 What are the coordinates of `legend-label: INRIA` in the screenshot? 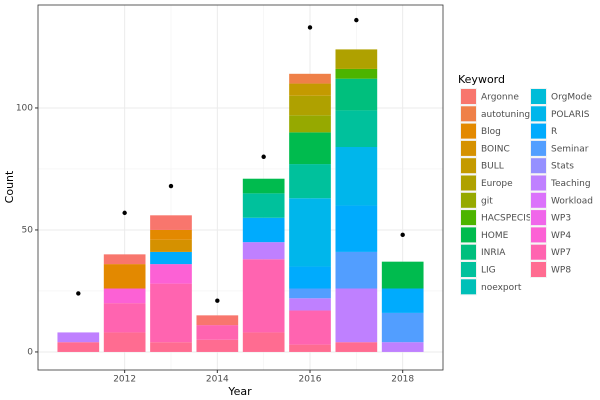 It's located at (493, 253).